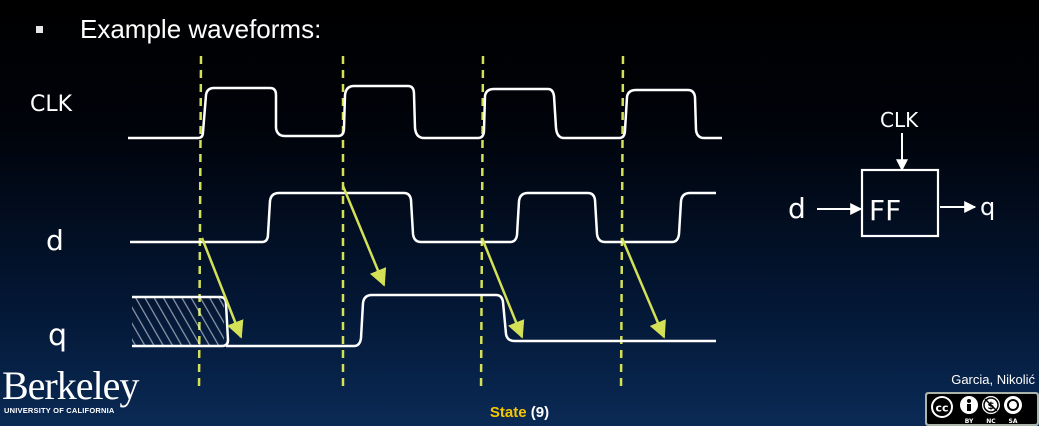 Image resolution: width=1039 pixels, height=426 pixels. I want to click on bullet-marker, so click(39, 29).